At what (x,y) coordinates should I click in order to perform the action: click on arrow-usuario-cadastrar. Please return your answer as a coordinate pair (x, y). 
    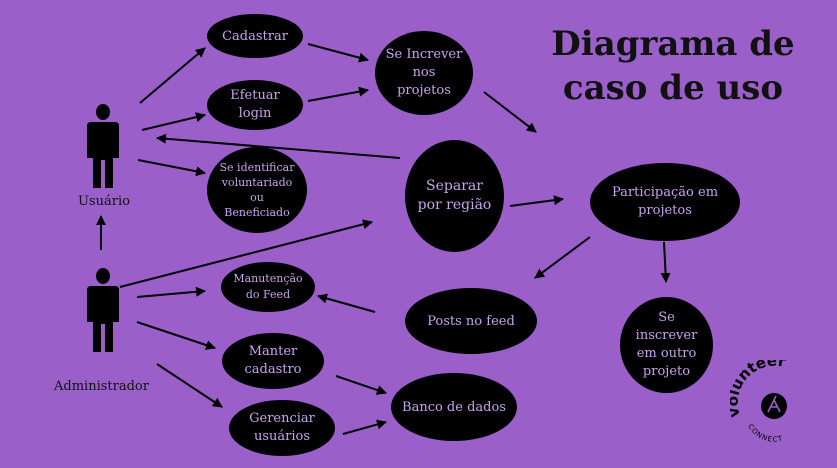
    Looking at the image, I should click on (172, 75).